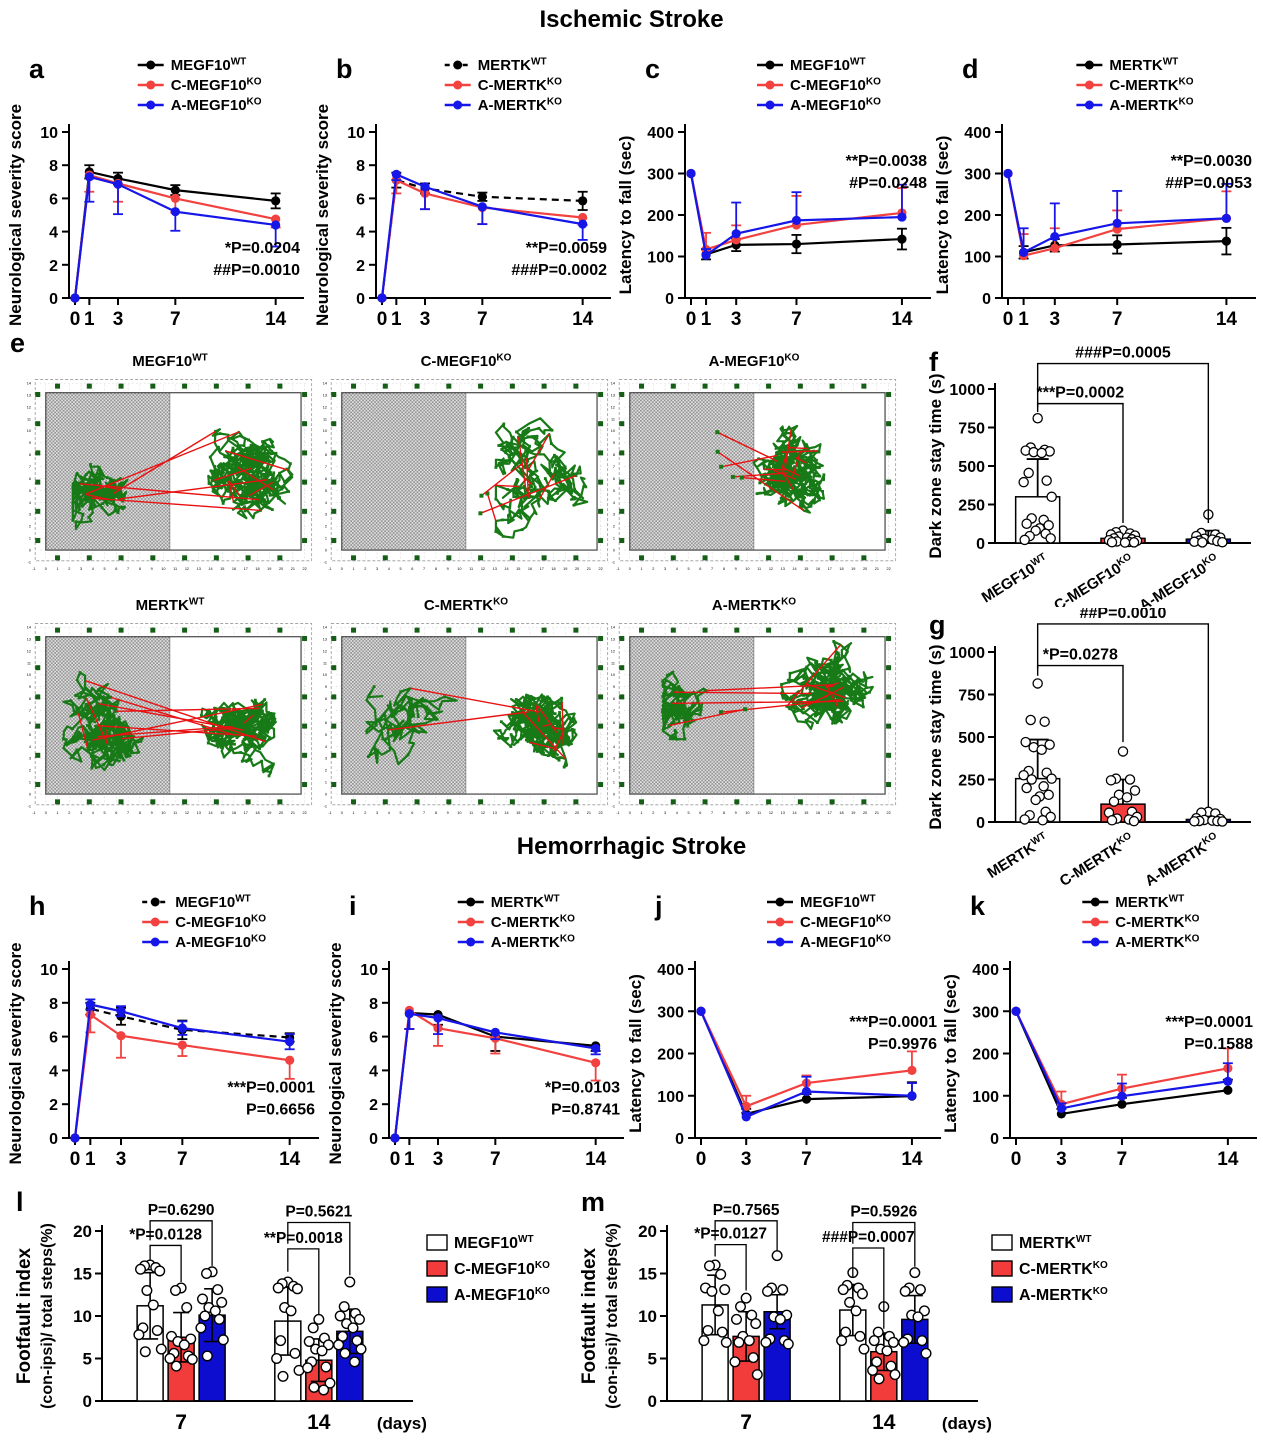  I want to click on svg-text: 19, so click(269, 813).